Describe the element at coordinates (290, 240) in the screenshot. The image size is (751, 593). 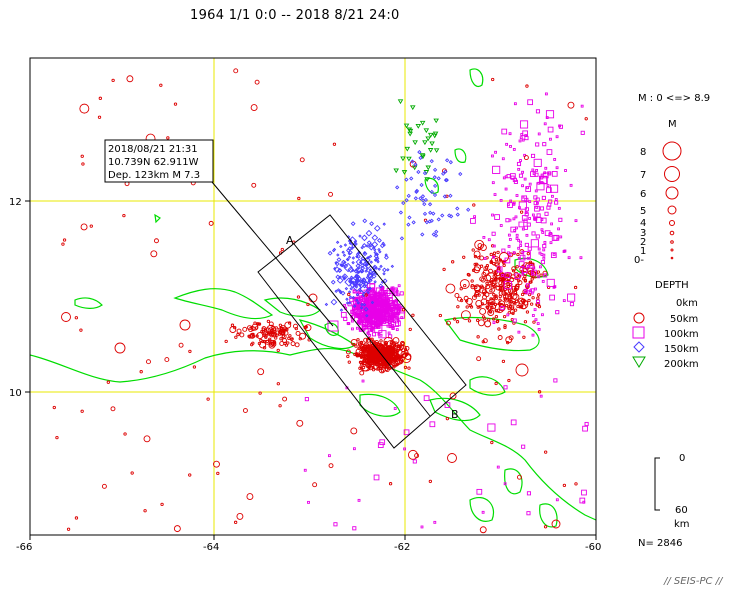
I see `section-start-label: A` at that location.